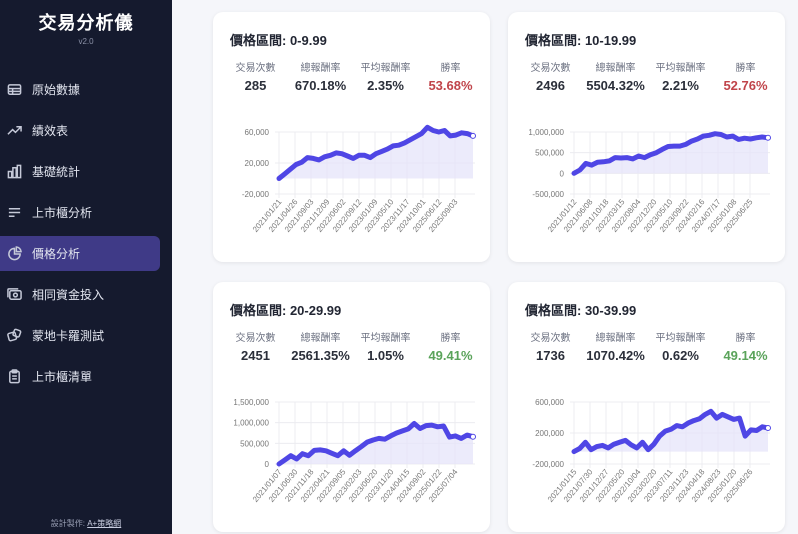  I want to click on card-title: 價格區間: 20-29.99, so click(286, 310).